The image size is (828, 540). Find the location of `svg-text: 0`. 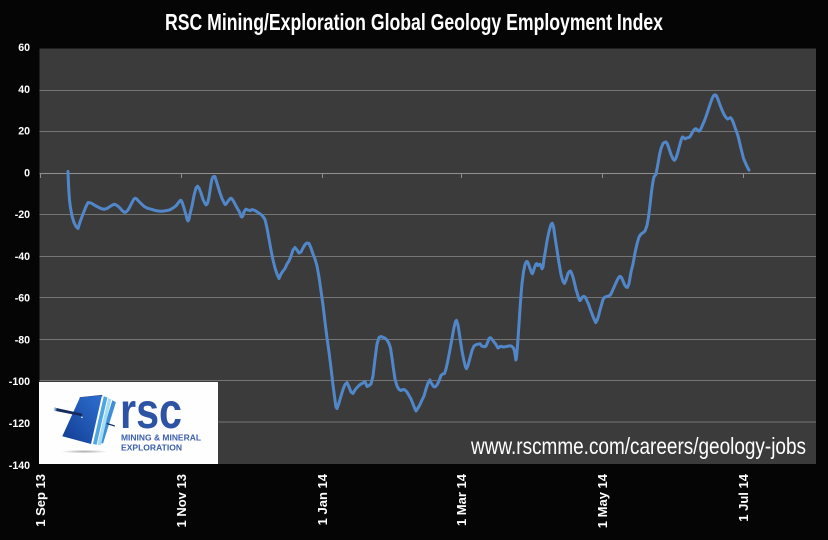

svg-text: 0 is located at coordinates (27, 173).